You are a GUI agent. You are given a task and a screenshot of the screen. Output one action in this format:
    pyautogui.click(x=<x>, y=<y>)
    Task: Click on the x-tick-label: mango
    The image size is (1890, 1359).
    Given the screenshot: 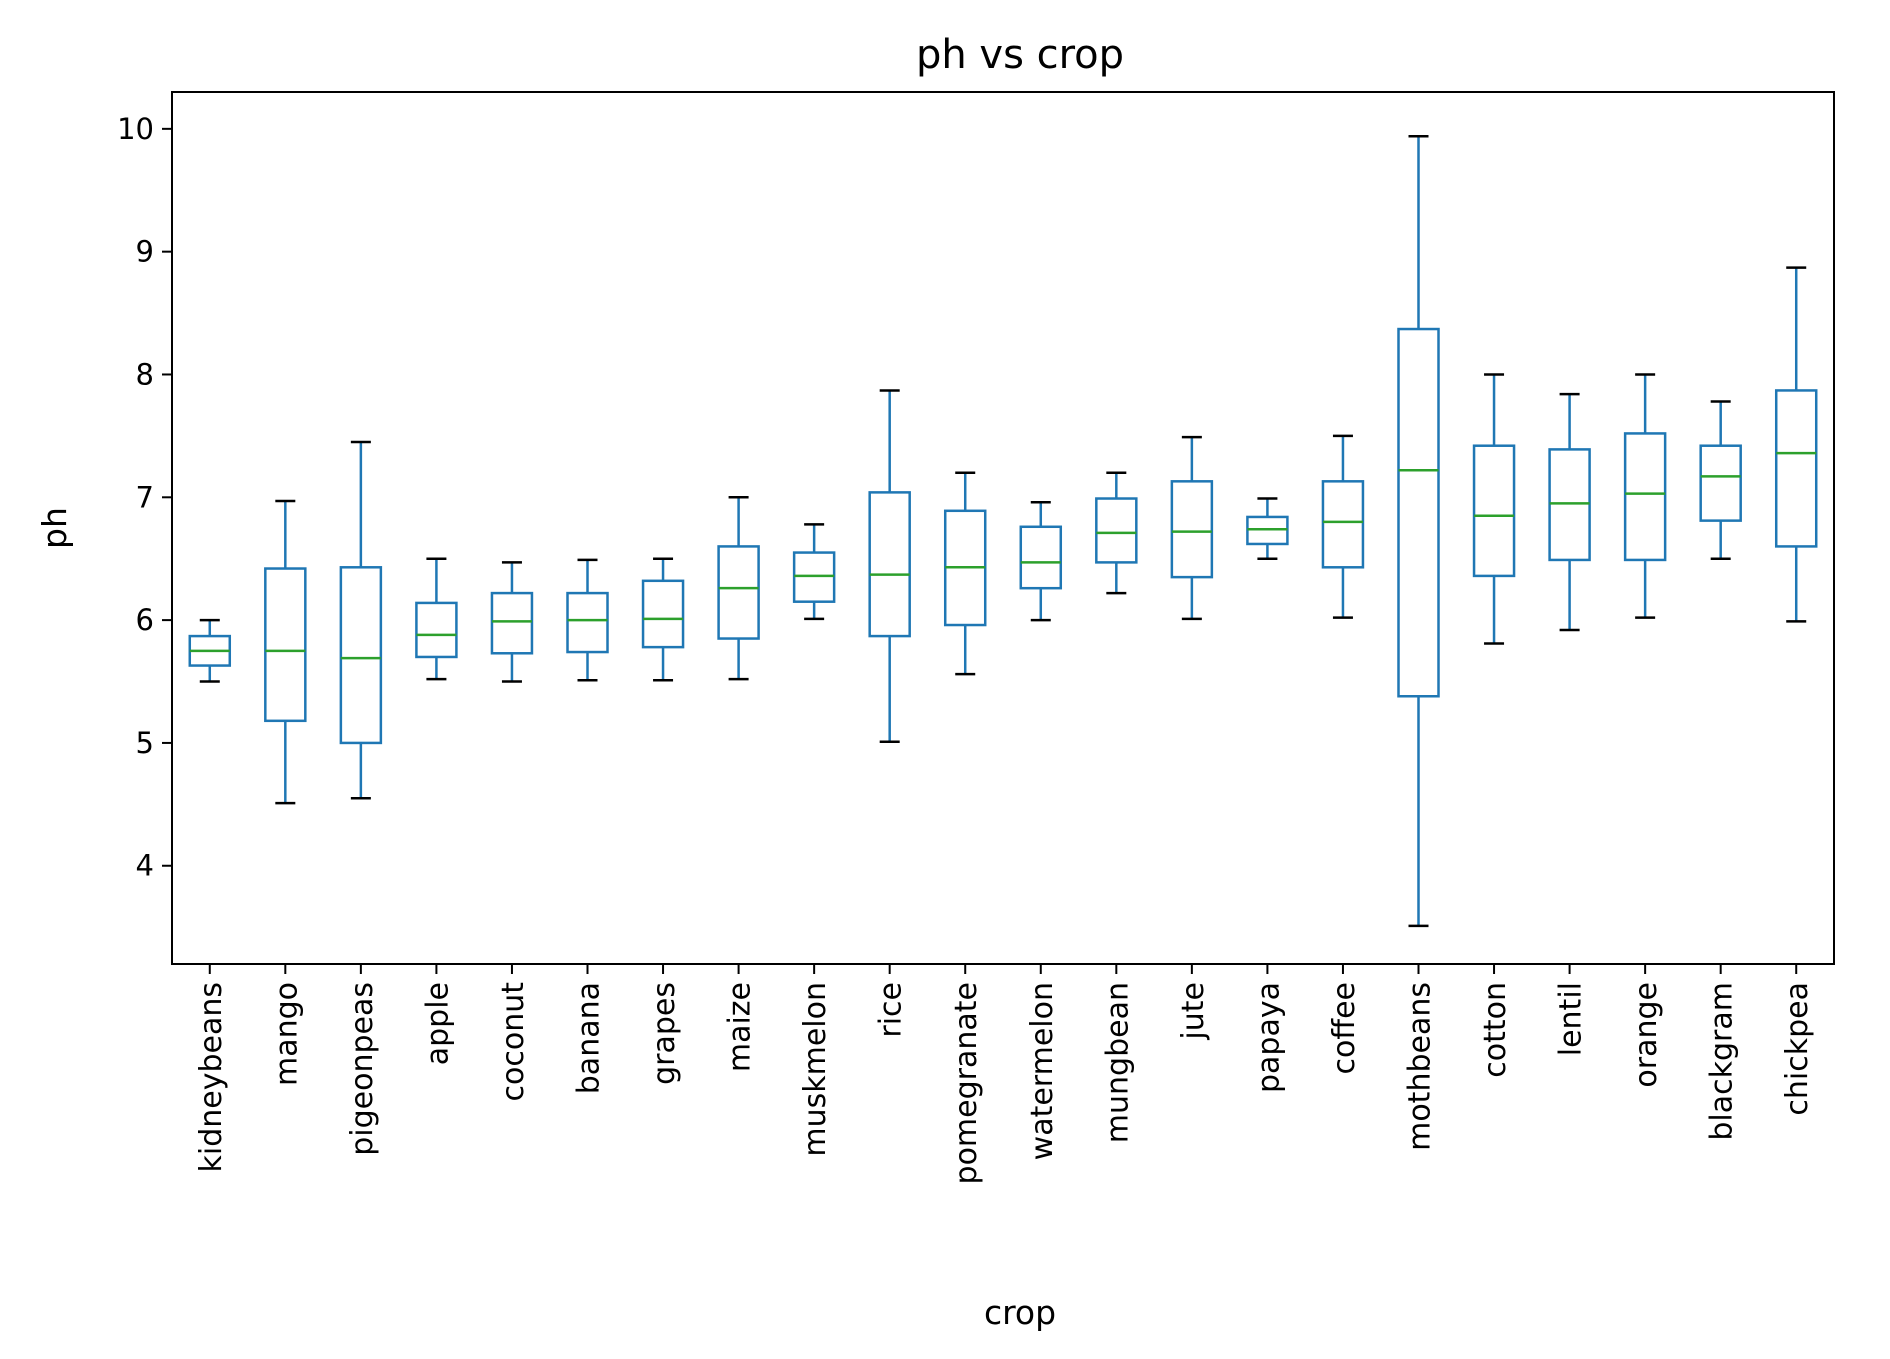 What is the action you would take?
    pyautogui.click(x=286, y=1034)
    